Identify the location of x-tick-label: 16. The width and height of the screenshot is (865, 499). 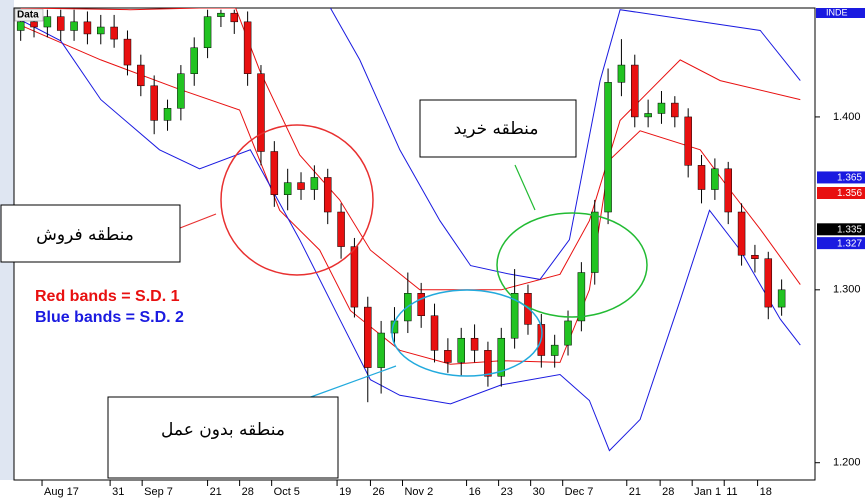
(475, 492).